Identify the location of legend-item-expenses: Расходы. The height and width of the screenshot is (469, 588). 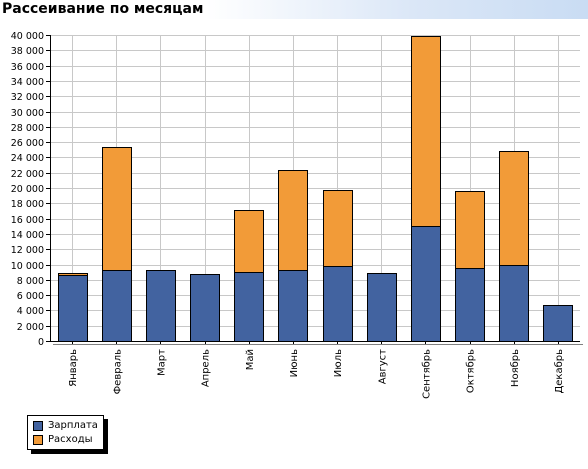
(63, 439).